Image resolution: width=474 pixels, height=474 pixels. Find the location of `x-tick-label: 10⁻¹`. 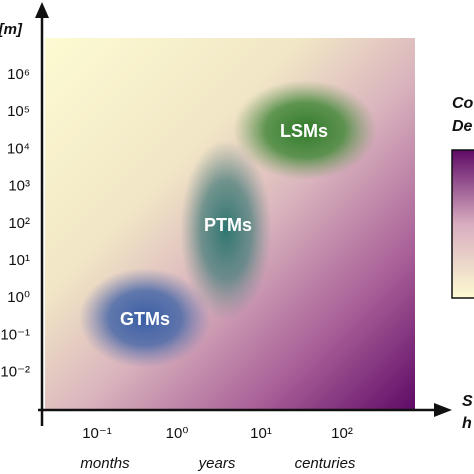

x-tick-label: 10⁻¹ is located at coordinates (97, 433).